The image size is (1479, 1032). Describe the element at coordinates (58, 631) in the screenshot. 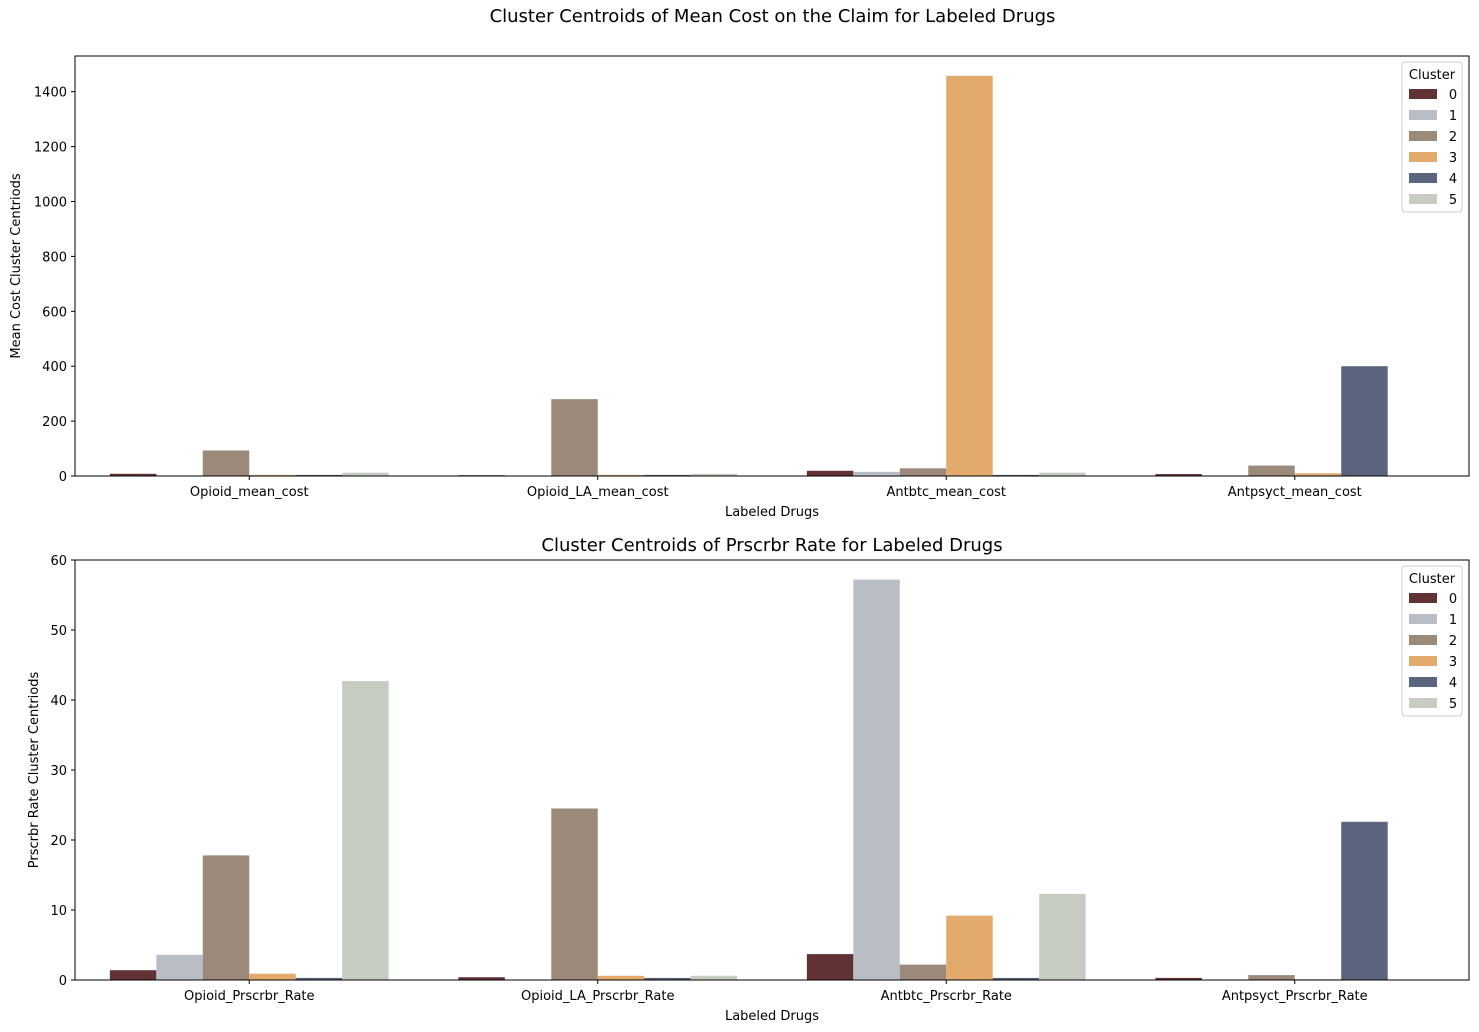

I see `y-tick-label: 50` at that location.